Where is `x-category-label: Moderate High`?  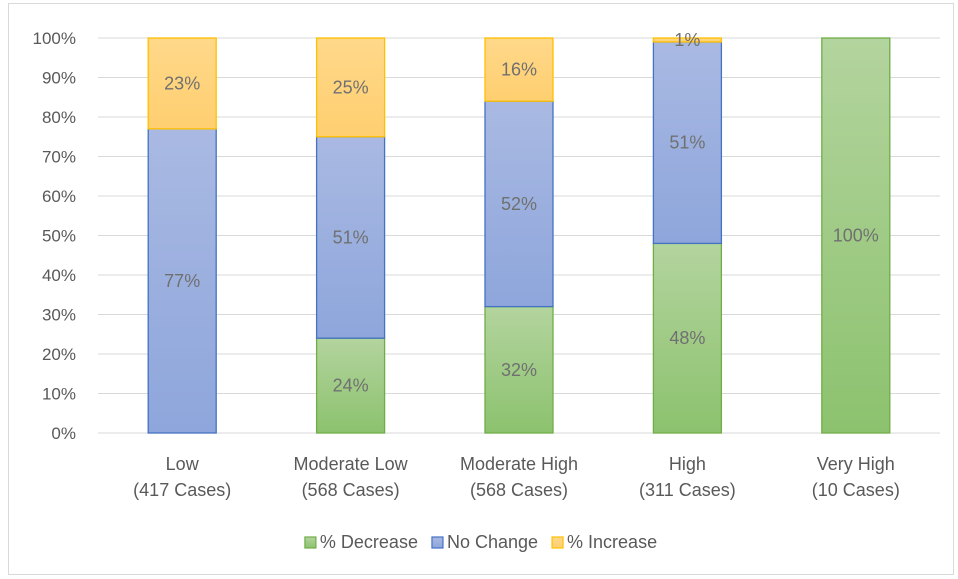
x-category-label: Moderate High is located at coordinates (519, 464).